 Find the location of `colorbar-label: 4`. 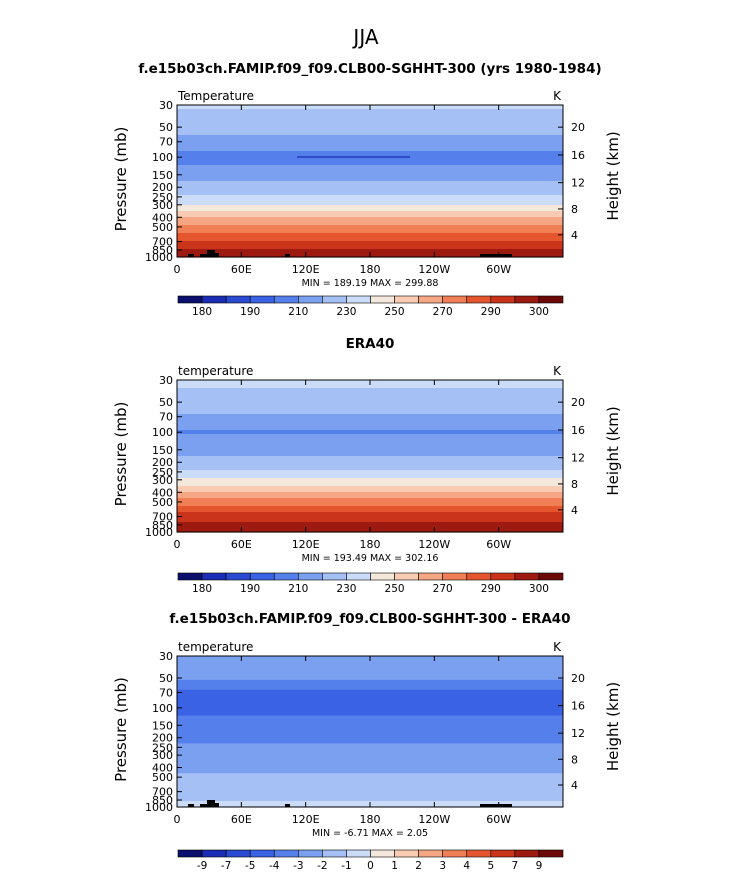

colorbar-label: 4 is located at coordinates (466, 866).